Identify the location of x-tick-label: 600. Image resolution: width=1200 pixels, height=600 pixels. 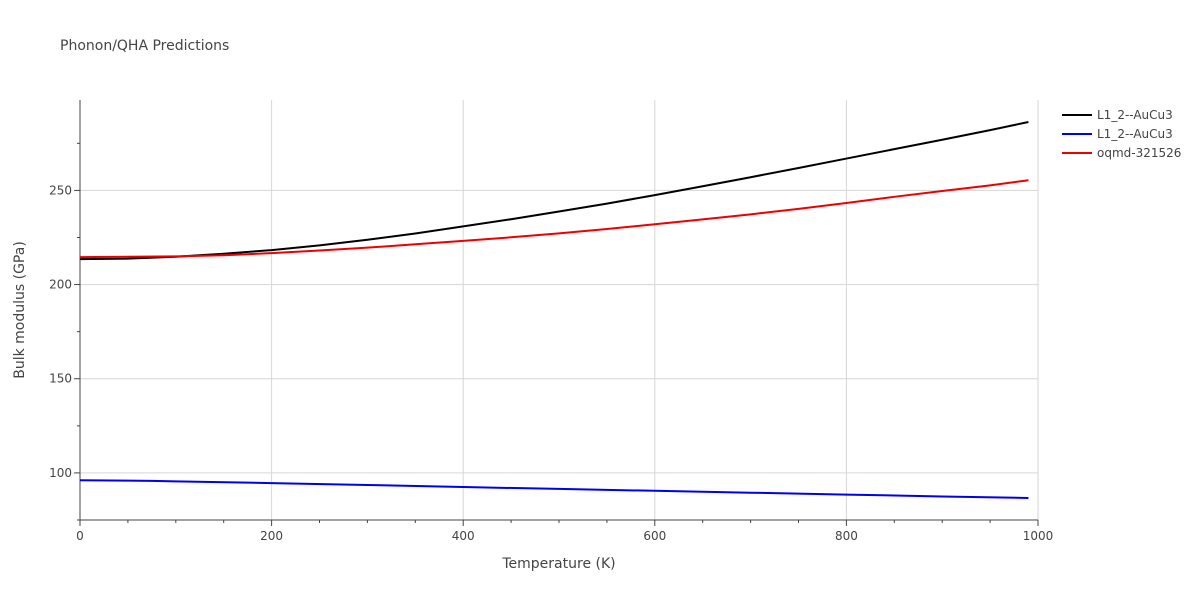
(654, 536).